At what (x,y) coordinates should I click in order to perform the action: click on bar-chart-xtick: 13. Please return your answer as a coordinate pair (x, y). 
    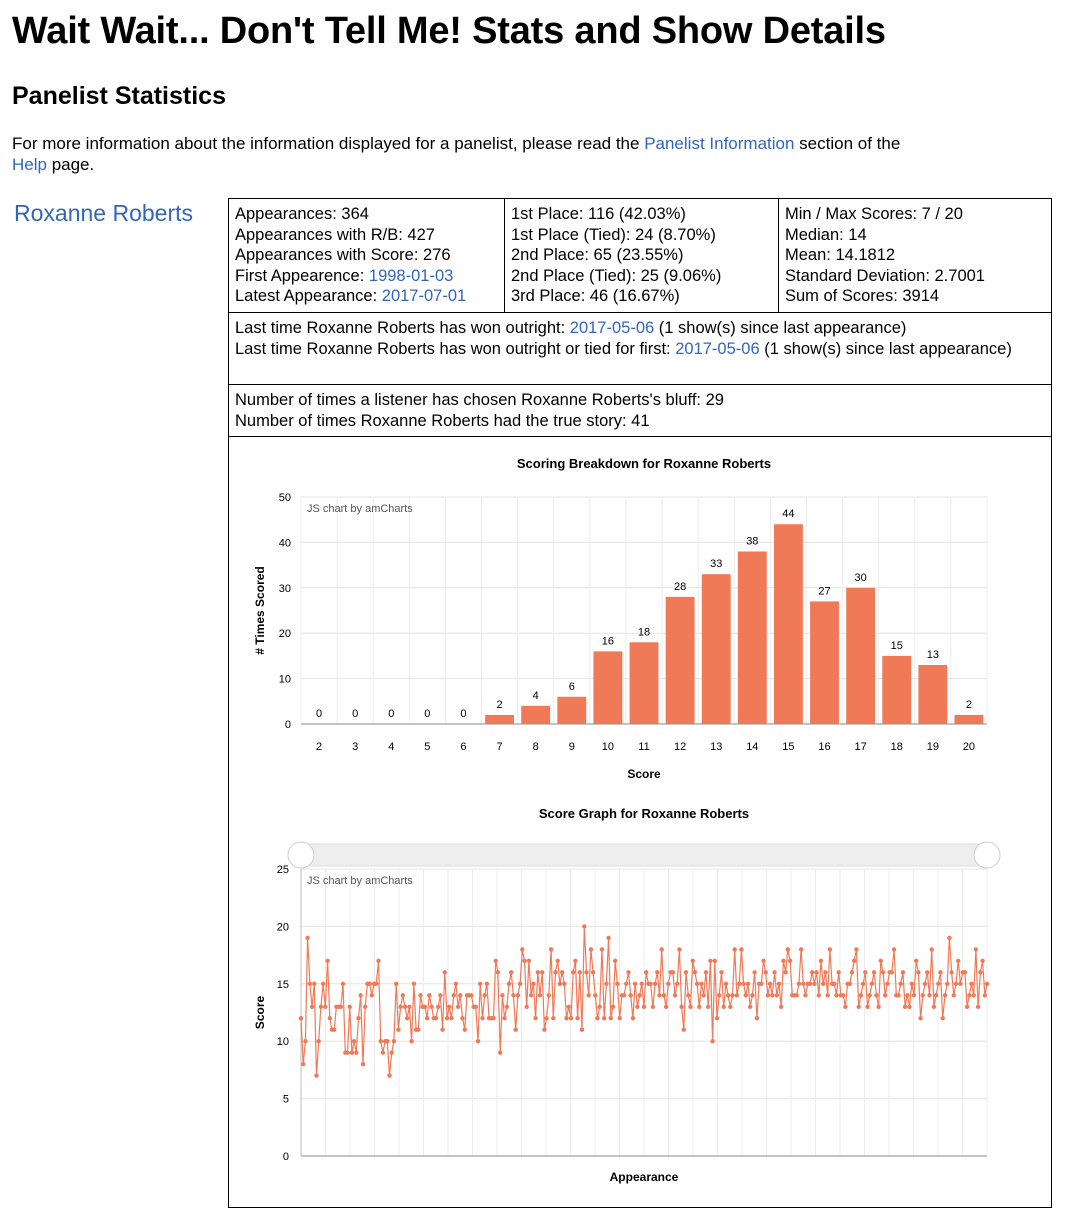
    Looking at the image, I should click on (716, 747).